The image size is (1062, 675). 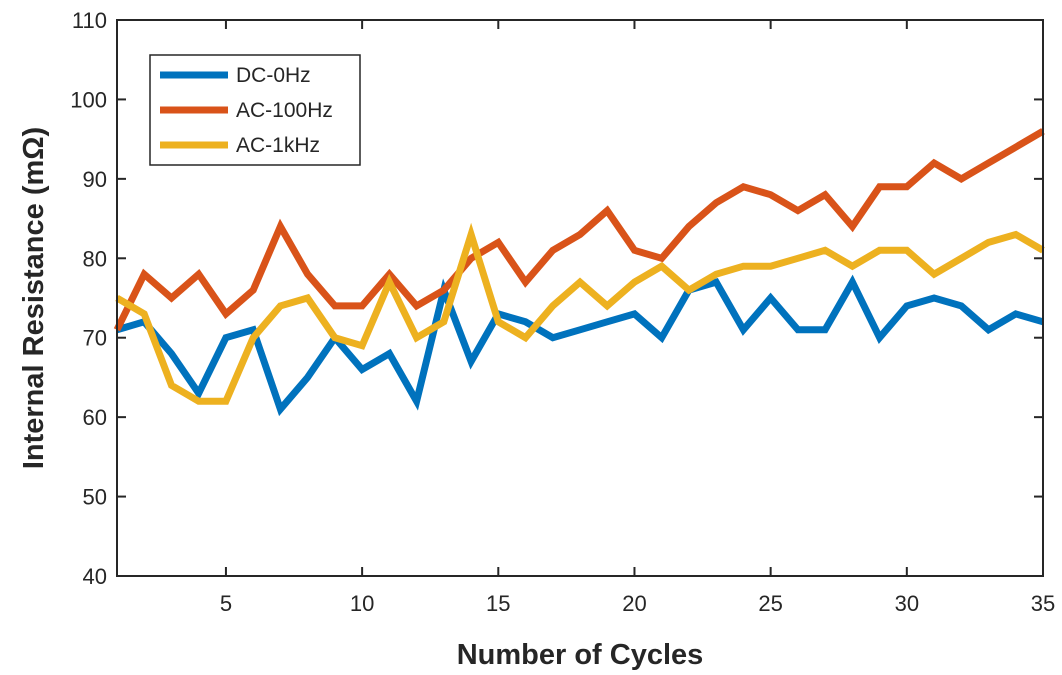 I want to click on y-tick-label: 100, so click(x=88, y=99).